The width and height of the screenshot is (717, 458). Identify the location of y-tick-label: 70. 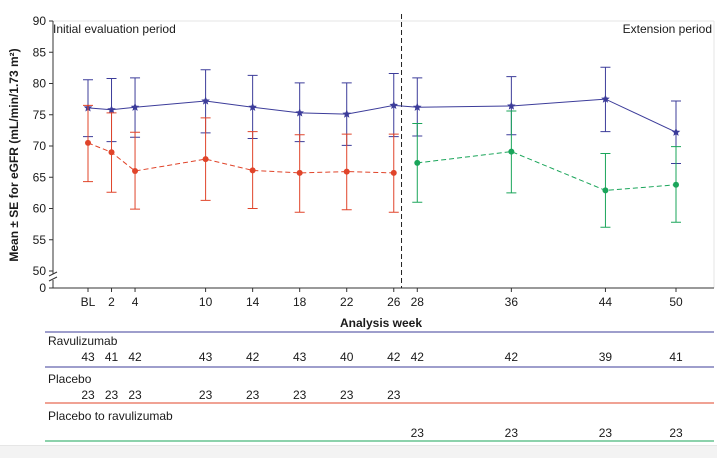
(40, 146).